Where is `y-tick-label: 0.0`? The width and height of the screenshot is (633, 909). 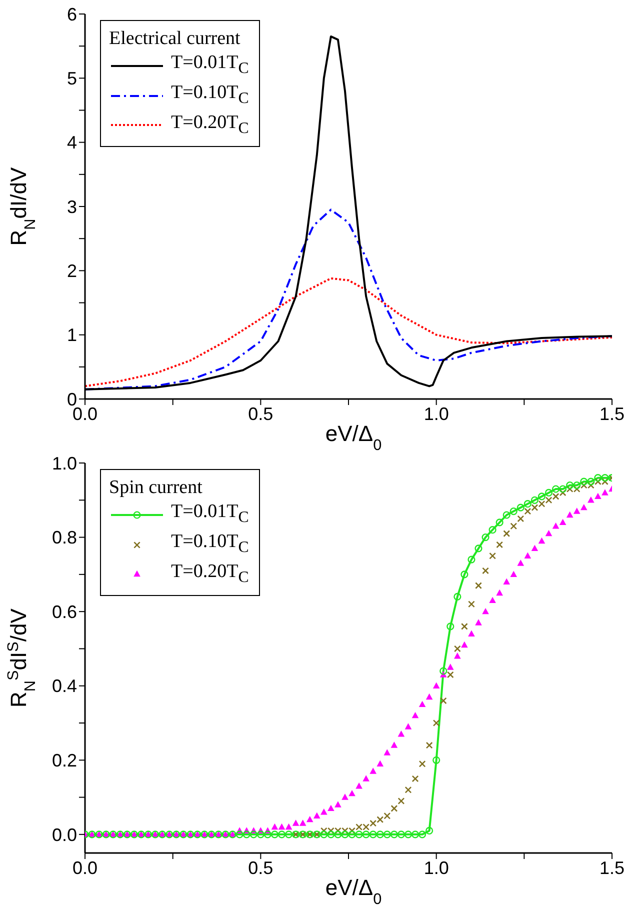
y-tick-label: 0.0 is located at coordinates (64, 834).